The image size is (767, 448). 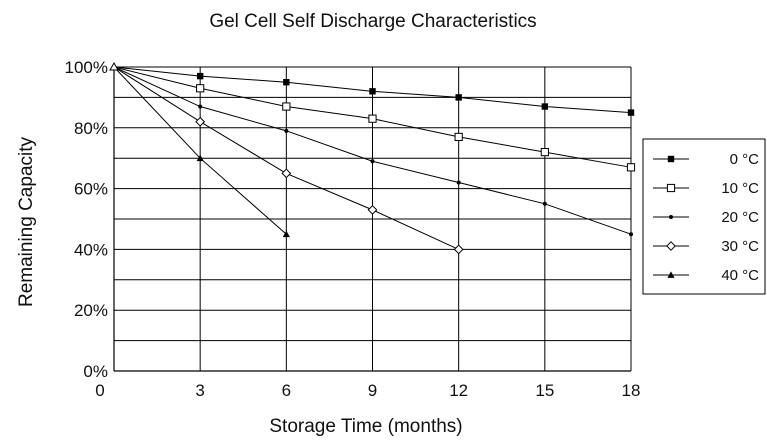 What do you see at coordinates (86, 67) in the screenshot?
I see `y-tick-label: 100%` at bounding box center [86, 67].